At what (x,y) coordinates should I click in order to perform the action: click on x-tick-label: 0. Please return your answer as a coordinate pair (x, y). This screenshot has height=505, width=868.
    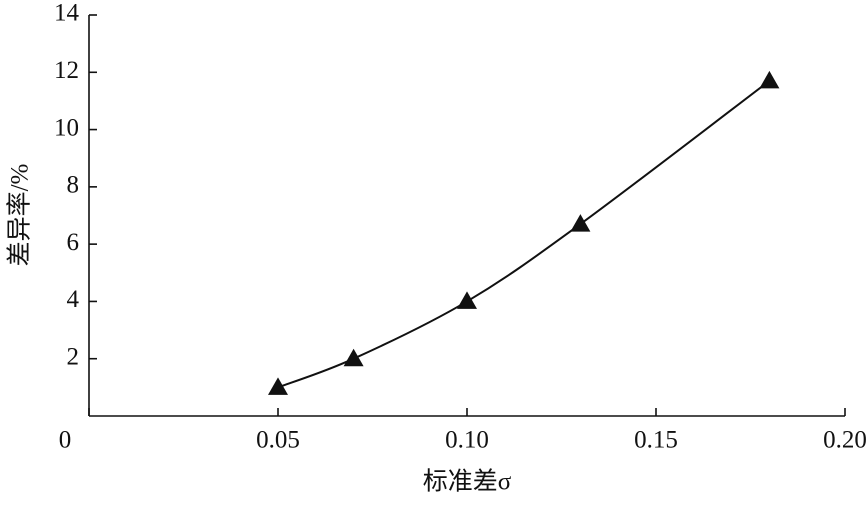
    Looking at the image, I should click on (65, 440).